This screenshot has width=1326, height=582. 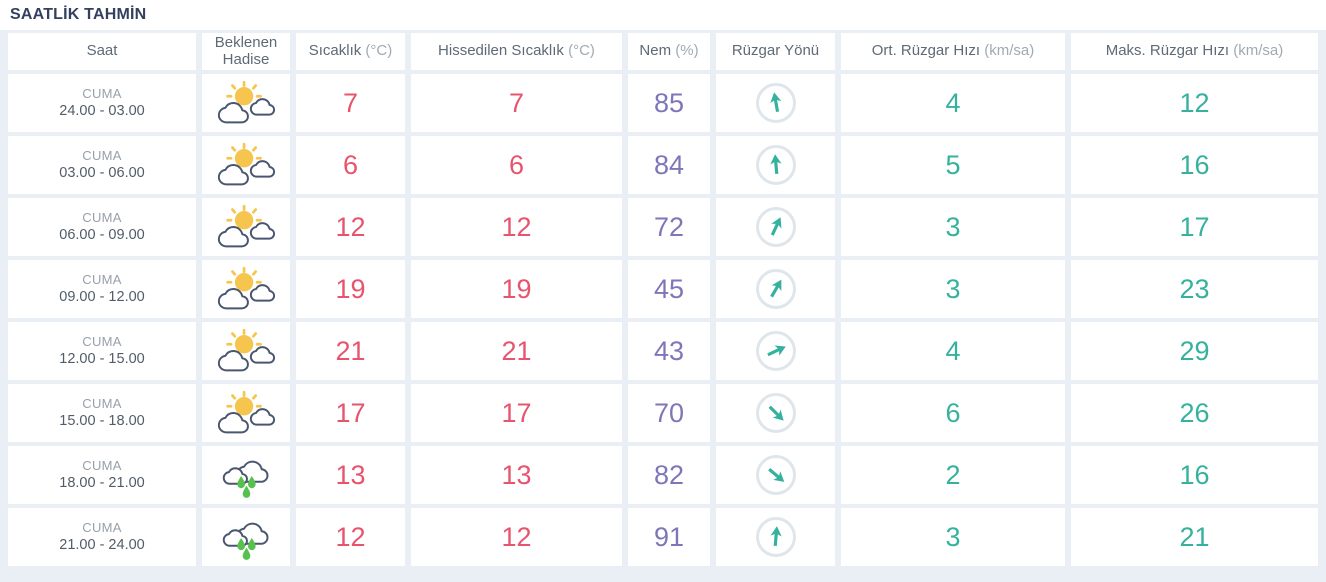 I want to click on time-slot-cell: CUMA 06.00 - 09.00, so click(x=102, y=227).